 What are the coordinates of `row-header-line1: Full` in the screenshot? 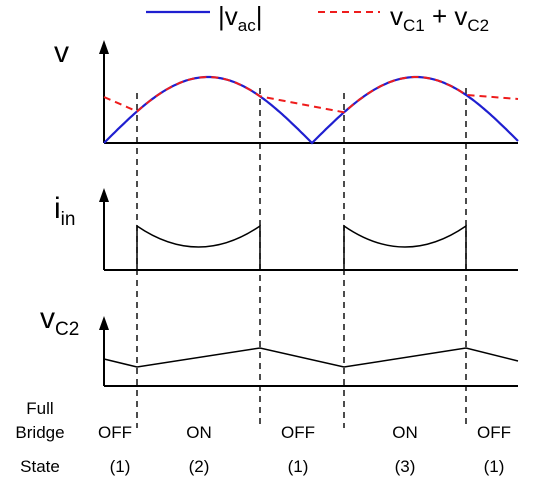 It's located at (39, 408).